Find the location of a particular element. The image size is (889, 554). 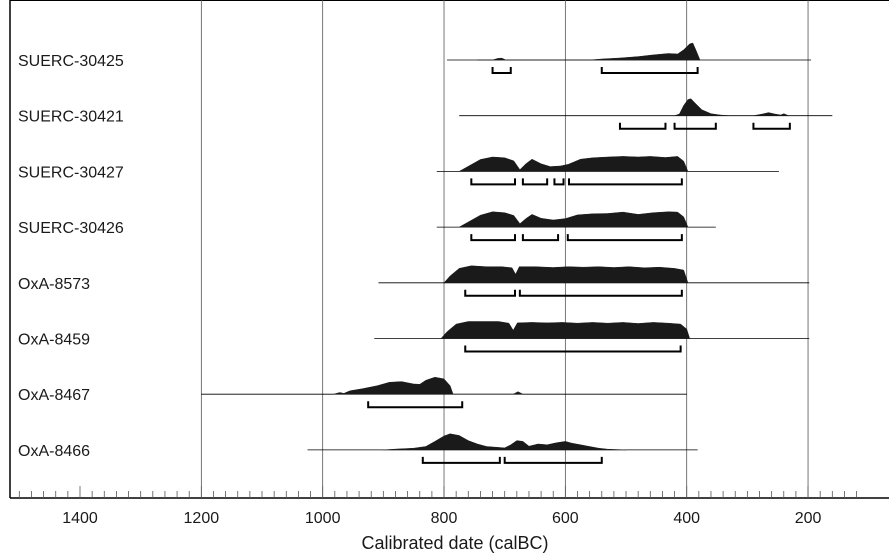

sample-label: OxA-8467 is located at coordinates (54, 395).